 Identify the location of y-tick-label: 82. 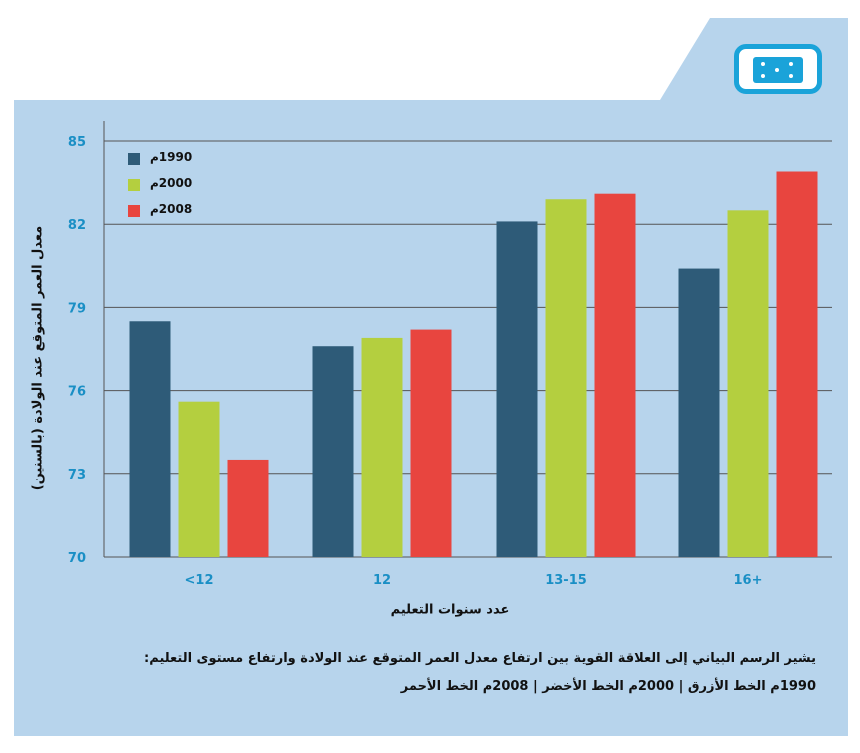
(77, 225).